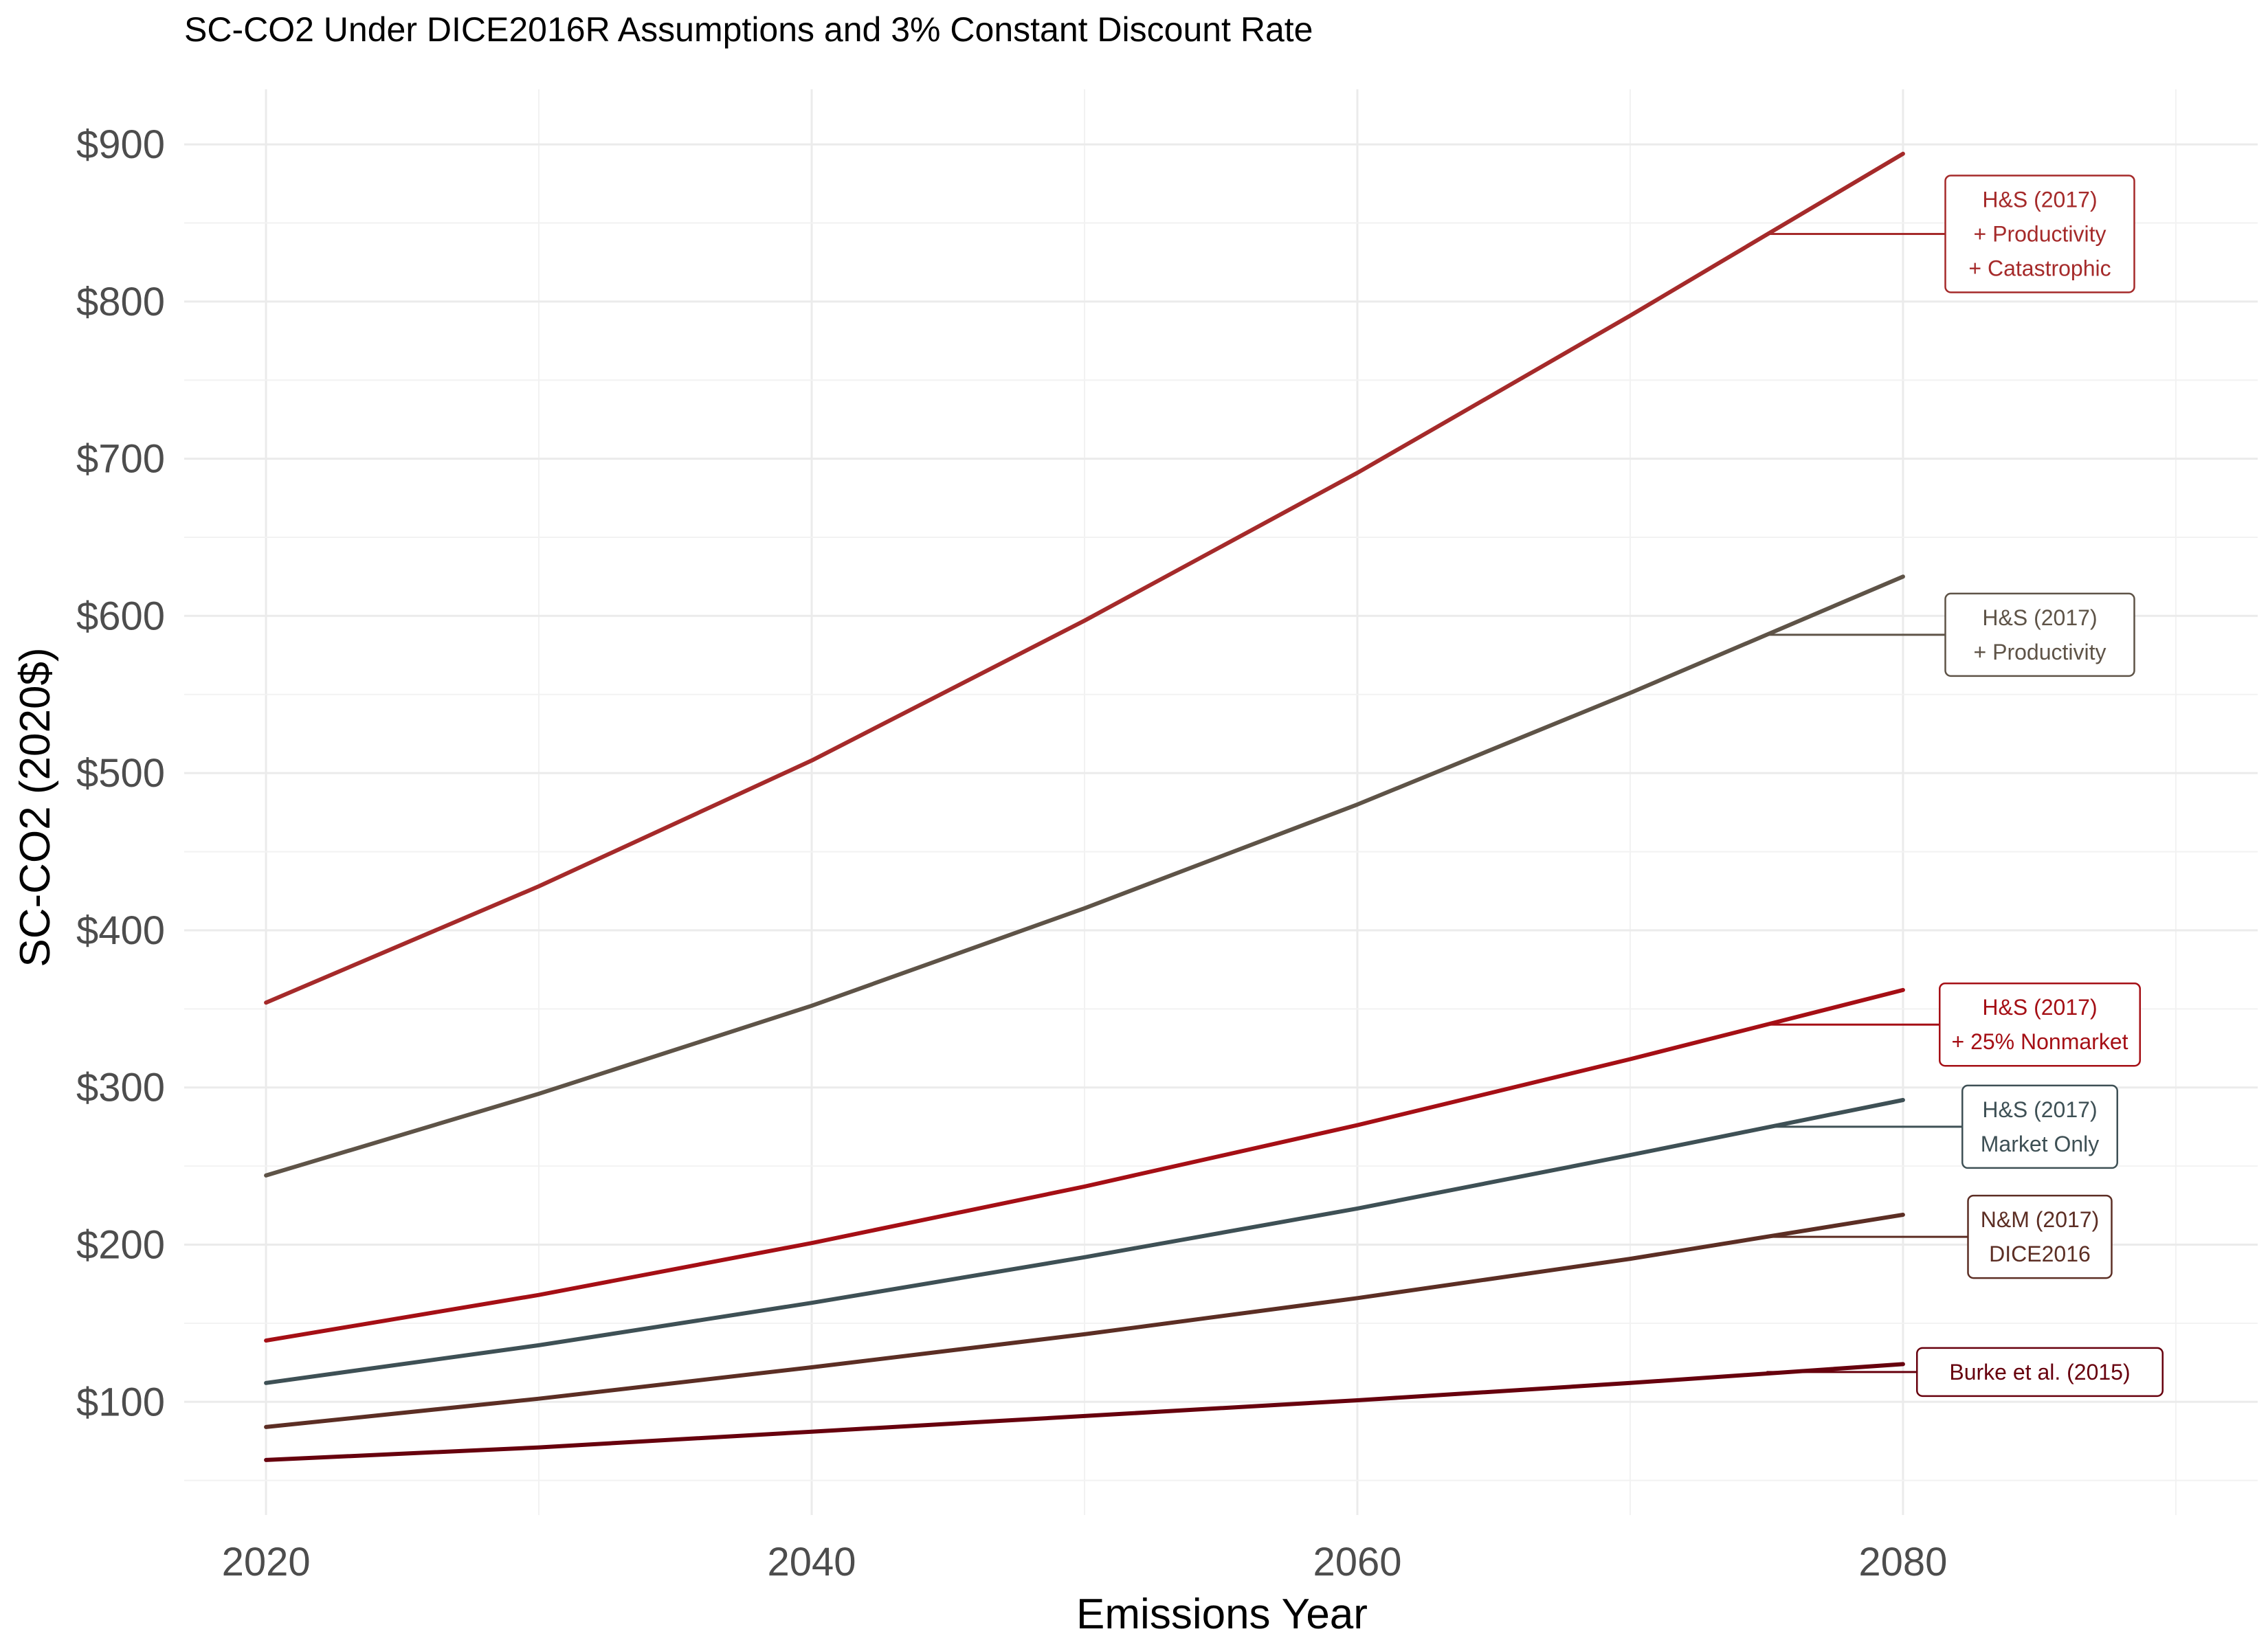  I want to click on y-tick-label: $700, so click(121, 459).